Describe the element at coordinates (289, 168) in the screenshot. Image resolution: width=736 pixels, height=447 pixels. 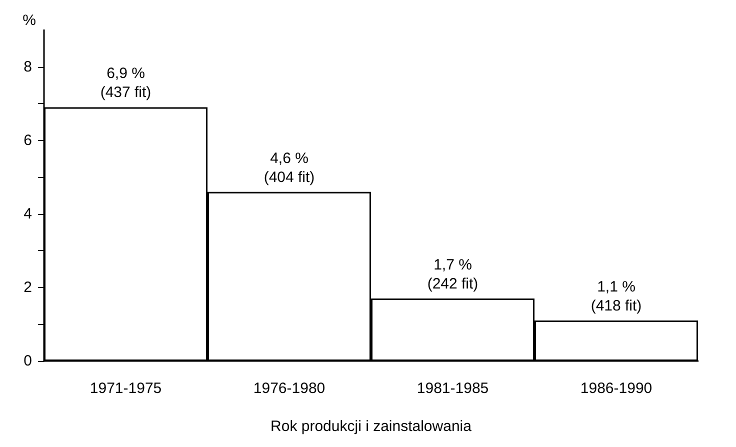
I see `data-label: 4,6 % (404 fit)` at that location.